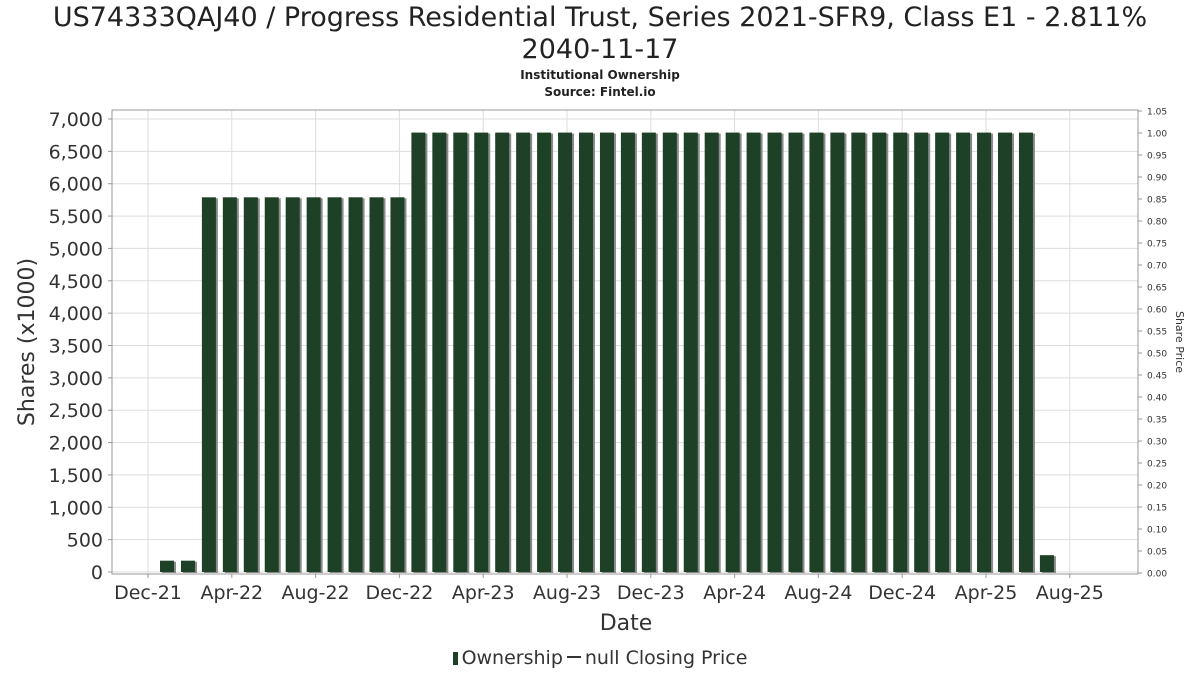 This screenshot has width=1200, height=675. Describe the element at coordinates (1157, 465) in the screenshot. I see `y2-tick-label: 0.25` at that location.